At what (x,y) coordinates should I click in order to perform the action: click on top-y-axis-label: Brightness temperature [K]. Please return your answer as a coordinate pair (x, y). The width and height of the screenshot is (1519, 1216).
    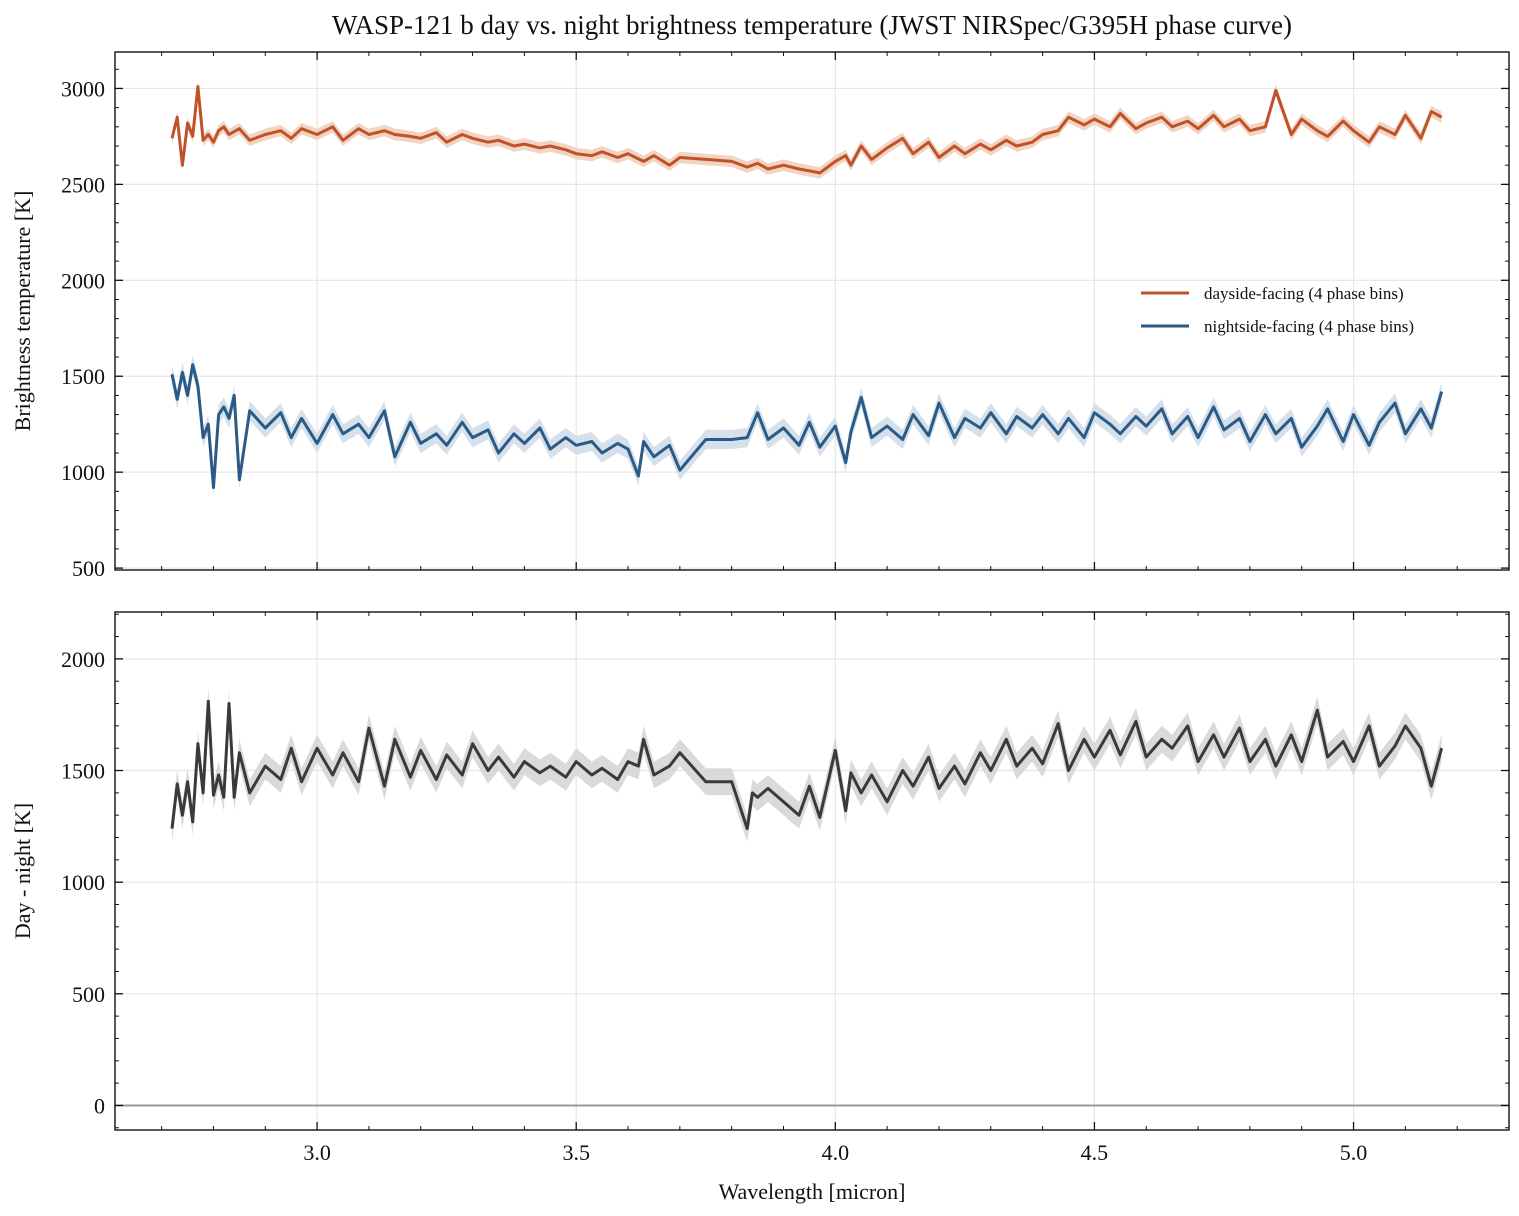
    Looking at the image, I should click on (22, 311).